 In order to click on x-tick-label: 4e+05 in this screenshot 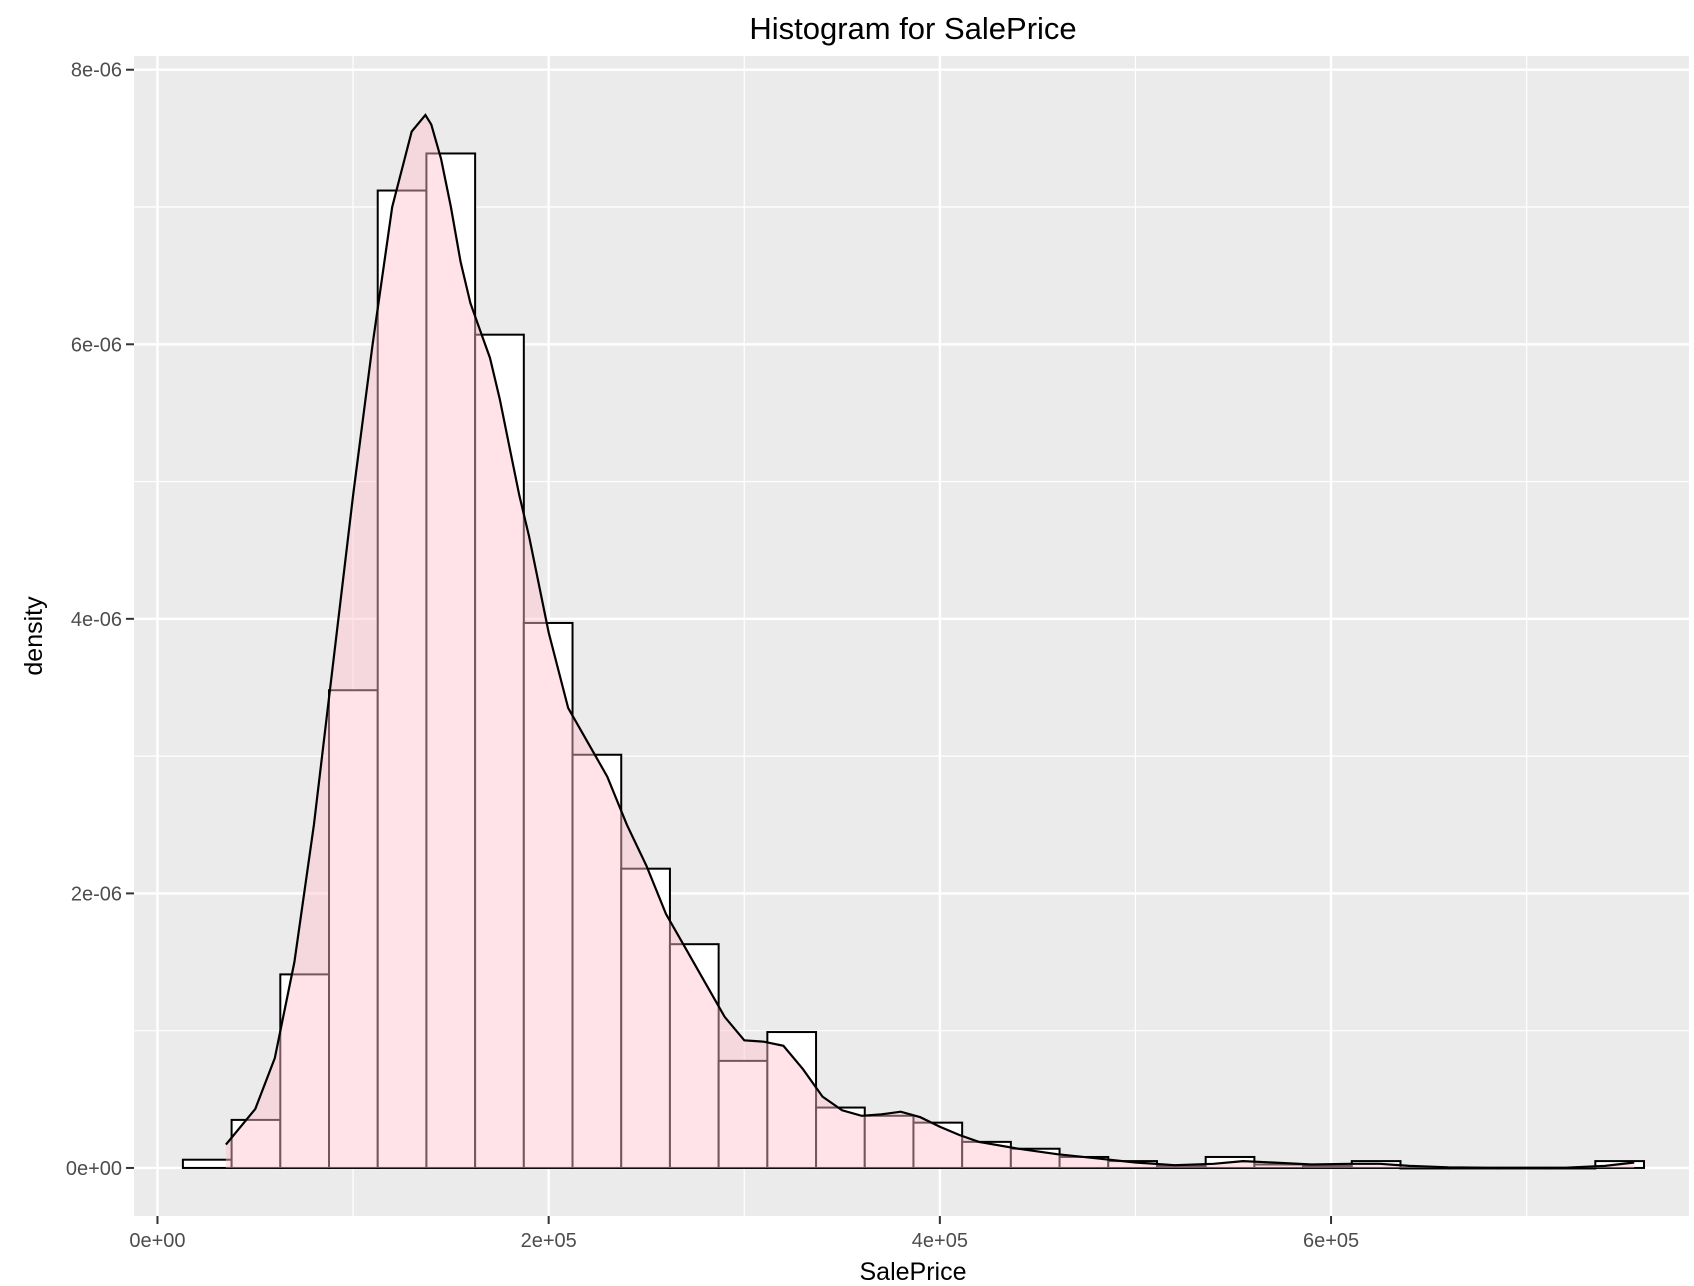, I will do `click(940, 1241)`.